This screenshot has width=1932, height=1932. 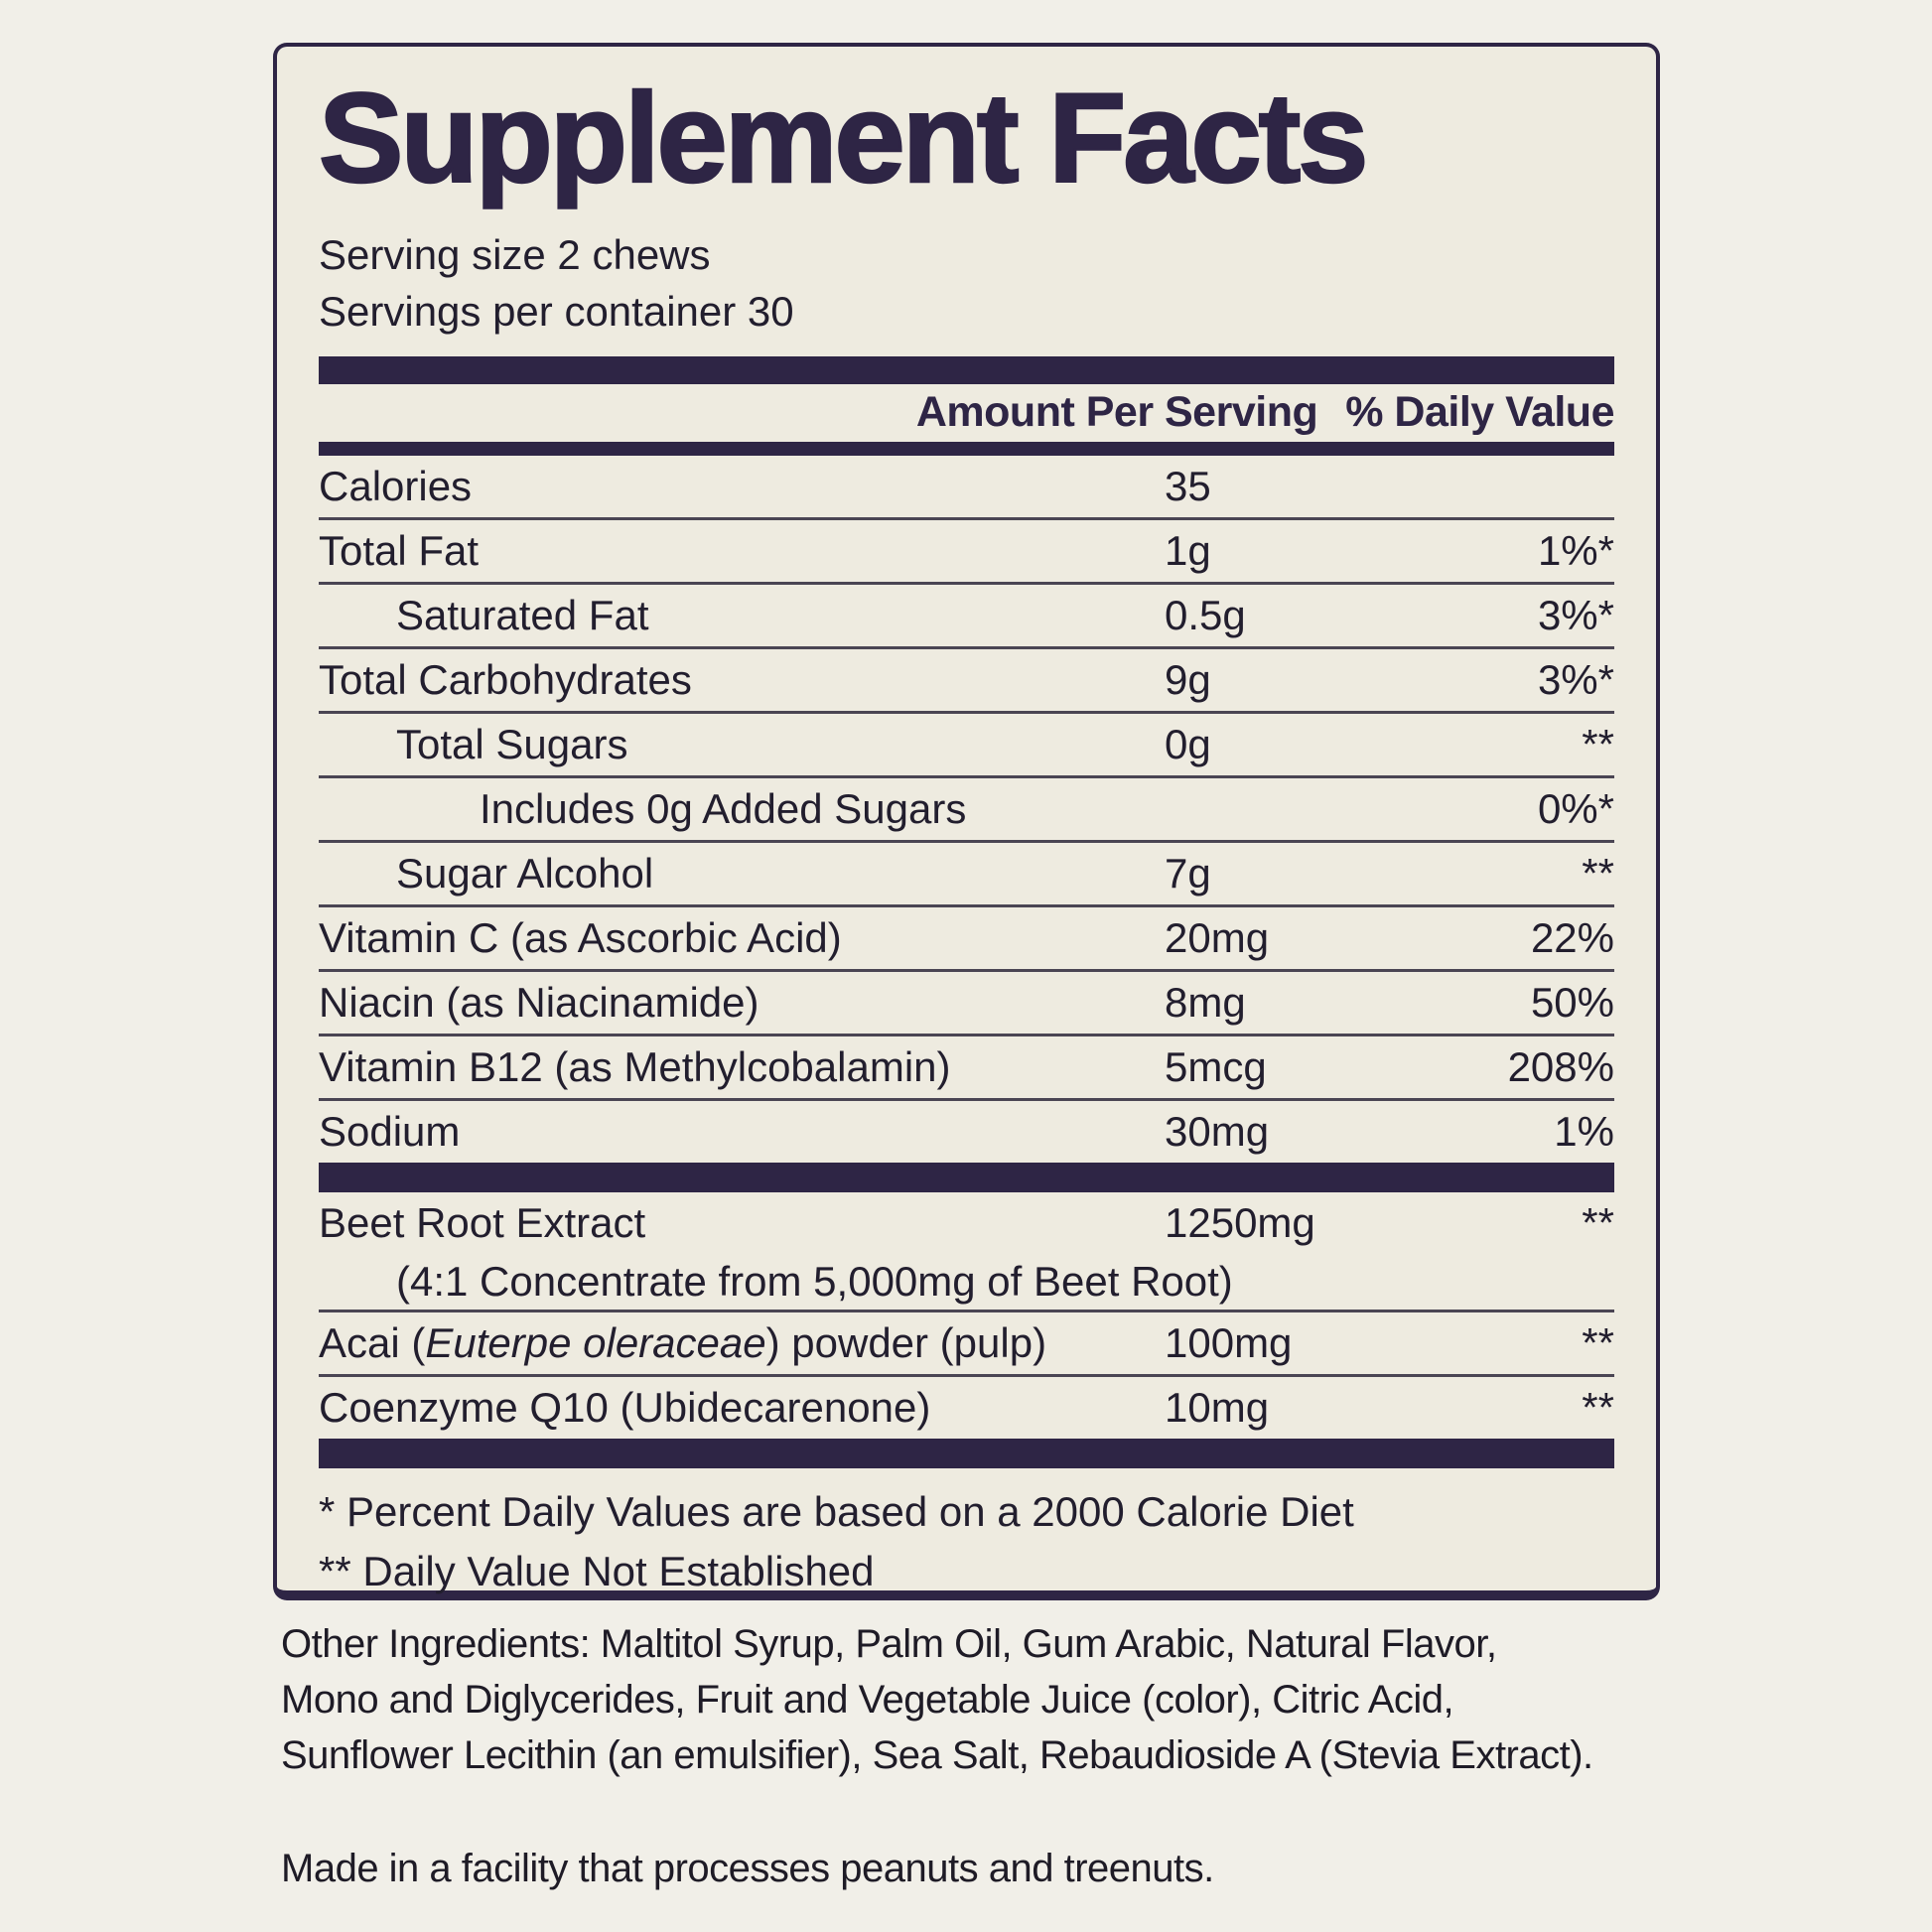 What do you see at coordinates (1229, 1342) in the screenshot?
I see `nutrient-amount: 100mg` at bounding box center [1229, 1342].